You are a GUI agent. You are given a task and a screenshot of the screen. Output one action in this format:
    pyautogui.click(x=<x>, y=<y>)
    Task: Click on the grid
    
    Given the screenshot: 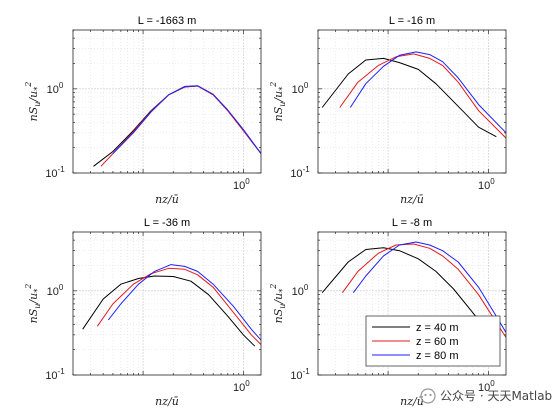 What is the action you would take?
    pyautogui.click(x=166, y=303)
    